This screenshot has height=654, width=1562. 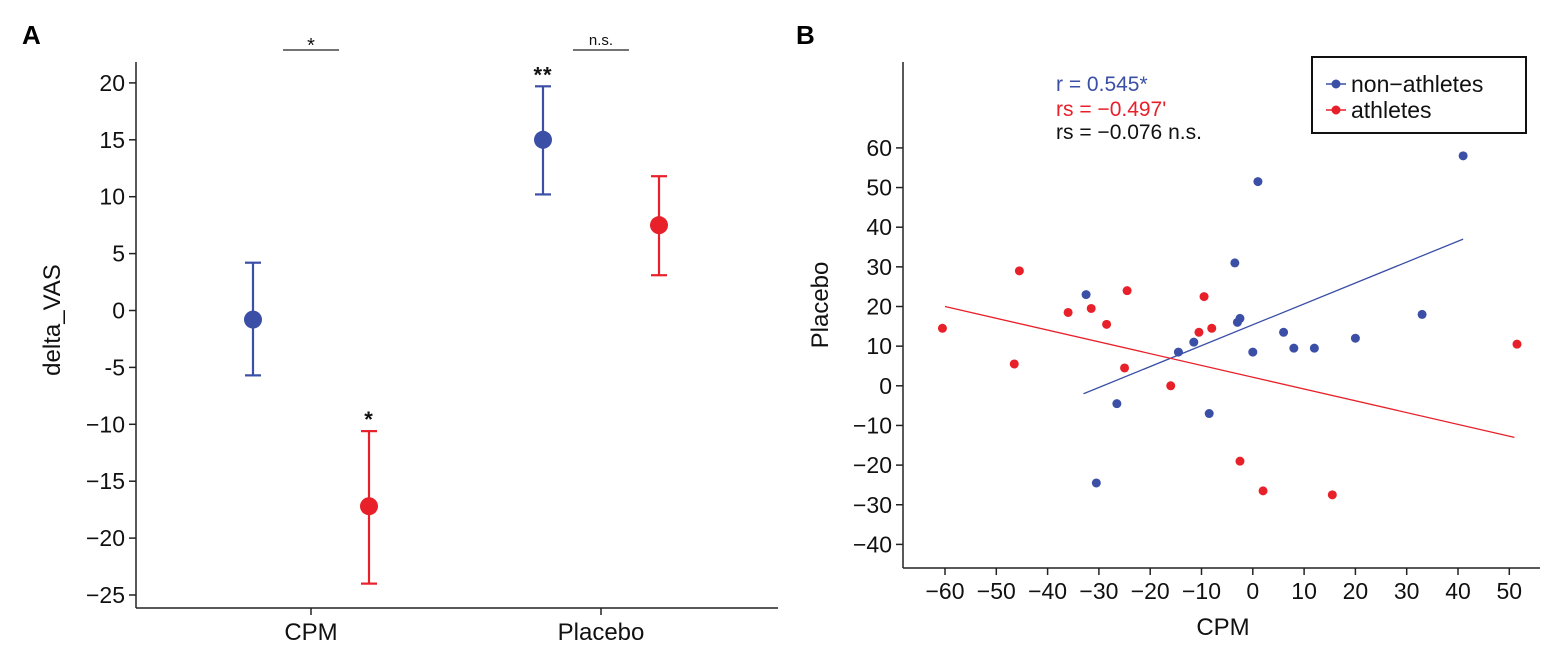 What do you see at coordinates (253, 319) in the screenshot?
I see `mean-point-non-athletes-cpm` at bounding box center [253, 319].